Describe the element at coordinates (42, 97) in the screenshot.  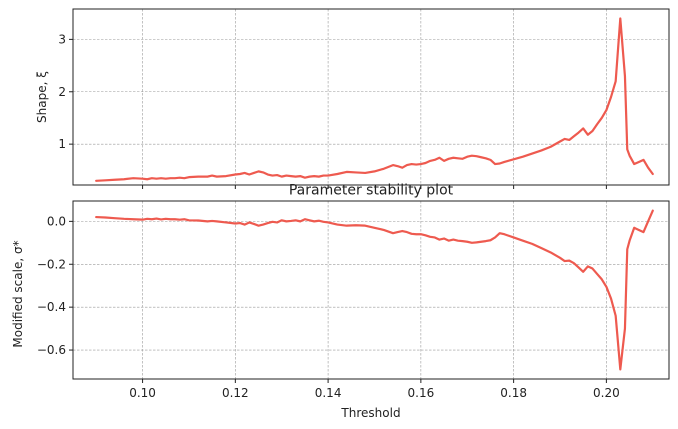
I see `top-y-axis-label: Shape, ξ` at that location.